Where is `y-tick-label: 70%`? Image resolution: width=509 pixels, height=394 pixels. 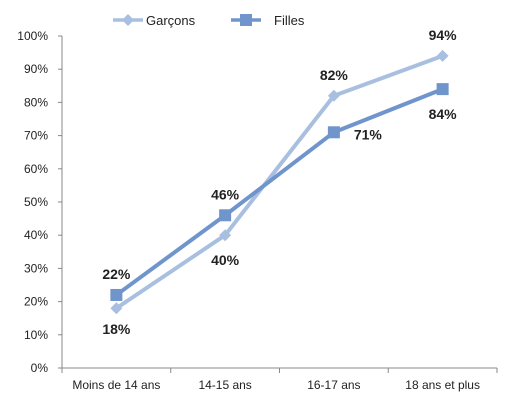 y-tick-label: 70% is located at coordinates (36, 136).